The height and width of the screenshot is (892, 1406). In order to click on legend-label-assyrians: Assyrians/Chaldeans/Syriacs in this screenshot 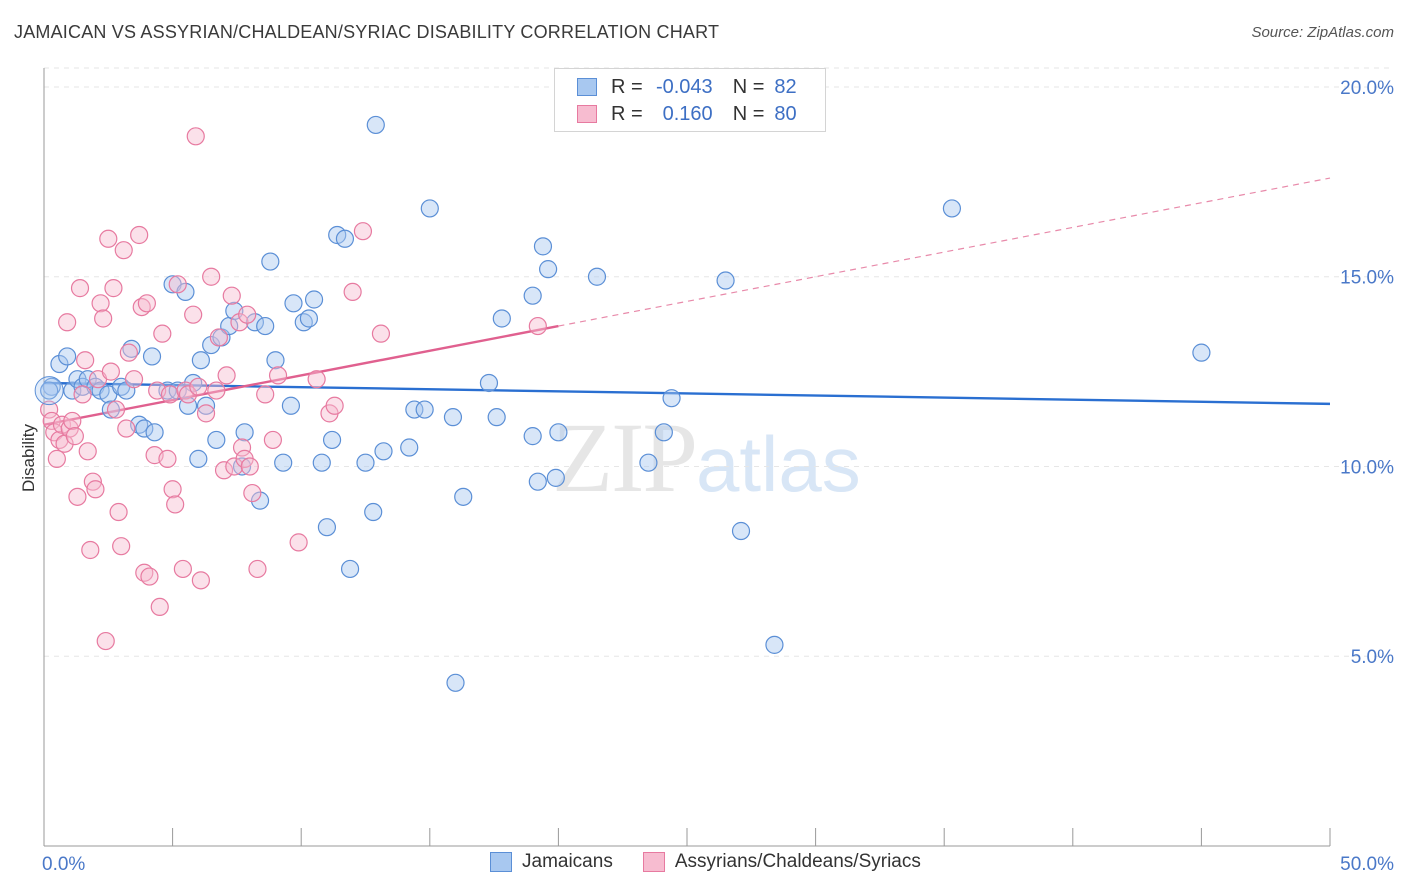, I will do `click(797, 861)`.